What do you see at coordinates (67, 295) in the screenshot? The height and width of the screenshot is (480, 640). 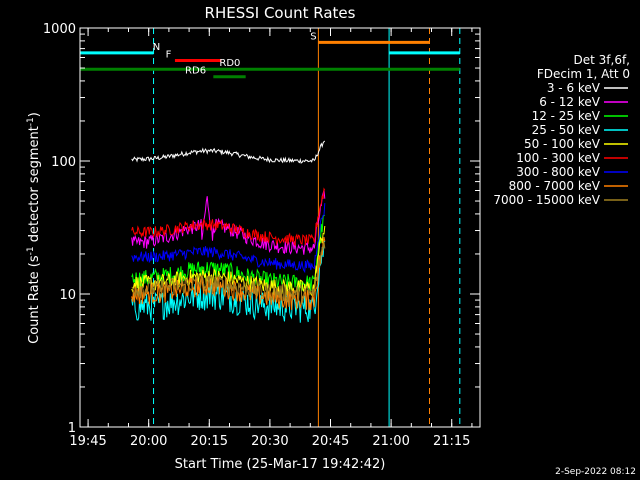 I see `y-tick-label: 10` at bounding box center [67, 295].